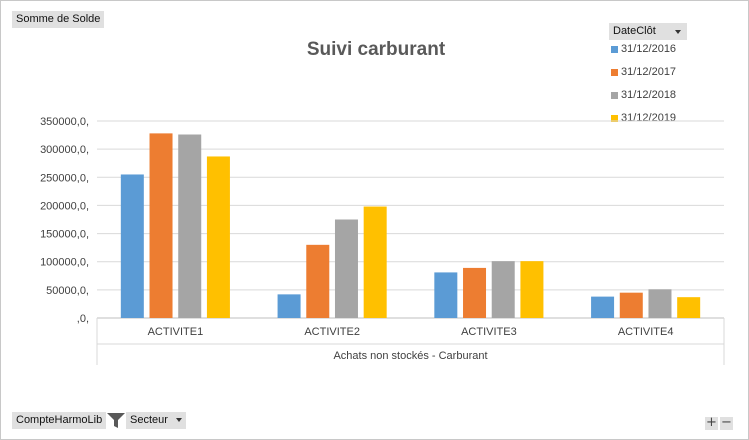 Image resolution: width=749 pixels, height=440 pixels. I want to click on collapse-button: −, so click(726, 422).